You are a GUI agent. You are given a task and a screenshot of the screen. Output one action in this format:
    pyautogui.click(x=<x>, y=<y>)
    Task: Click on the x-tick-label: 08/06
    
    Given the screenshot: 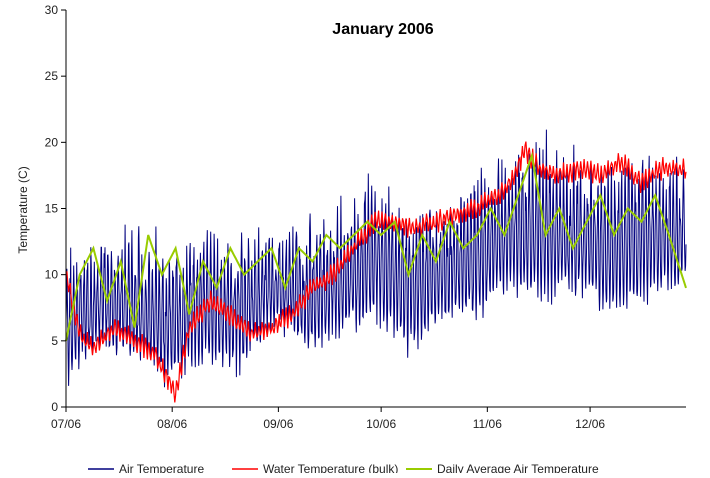 What is the action you would take?
    pyautogui.click(x=172, y=424)
    